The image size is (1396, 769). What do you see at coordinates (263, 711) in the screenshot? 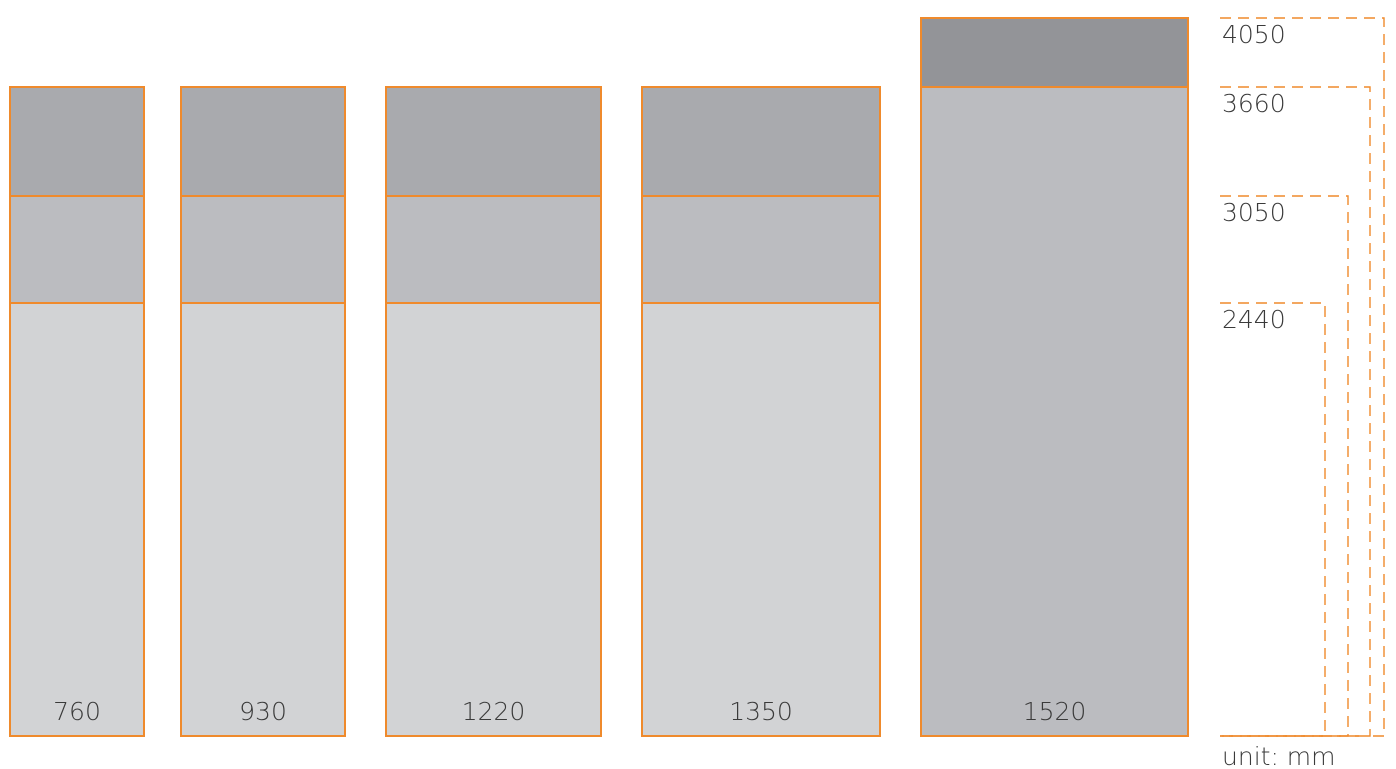
I see `sheet-width-label: 930` at bounding box center [263, 711].